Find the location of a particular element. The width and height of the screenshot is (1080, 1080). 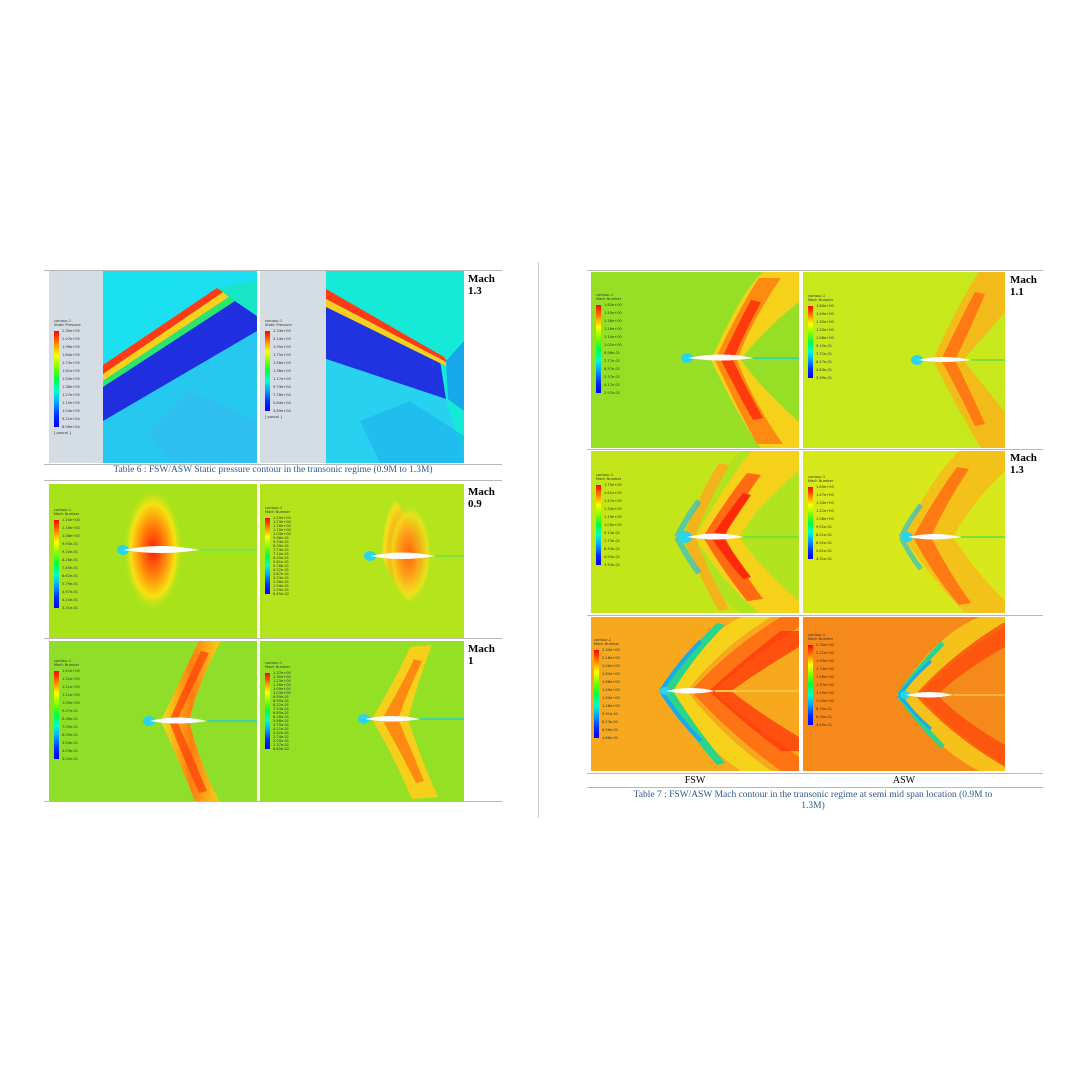

colorbar-tick-label: 8.28e-01 is located at coordinates (70, 560).